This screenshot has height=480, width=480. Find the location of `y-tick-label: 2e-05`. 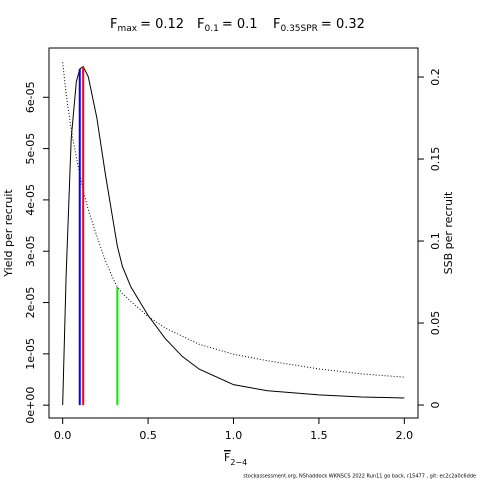

y-tick-label: 2e-05 is located at coordinates (30, 303).